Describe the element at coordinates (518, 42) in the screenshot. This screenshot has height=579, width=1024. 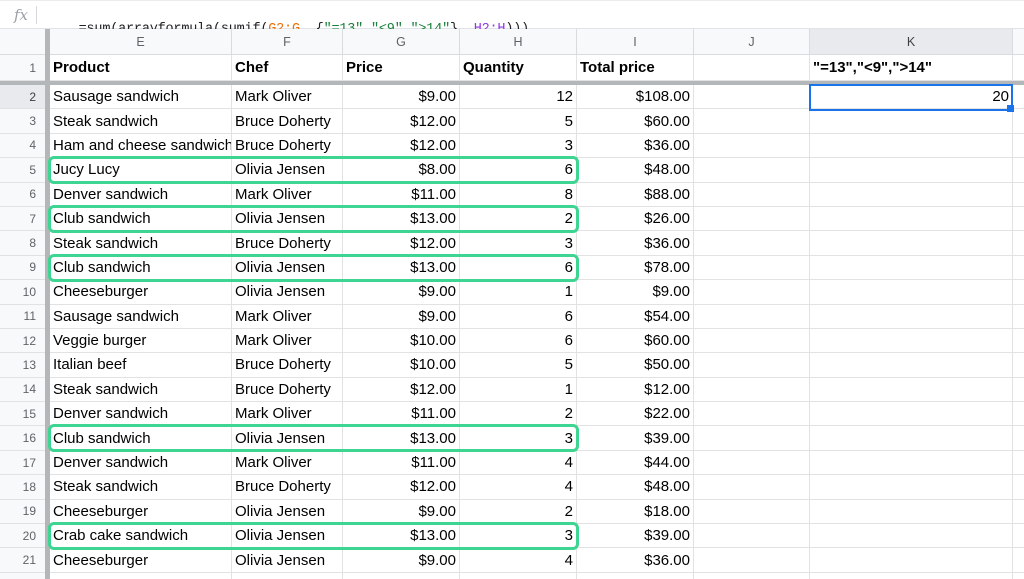
I see `column-header: H` at that location.